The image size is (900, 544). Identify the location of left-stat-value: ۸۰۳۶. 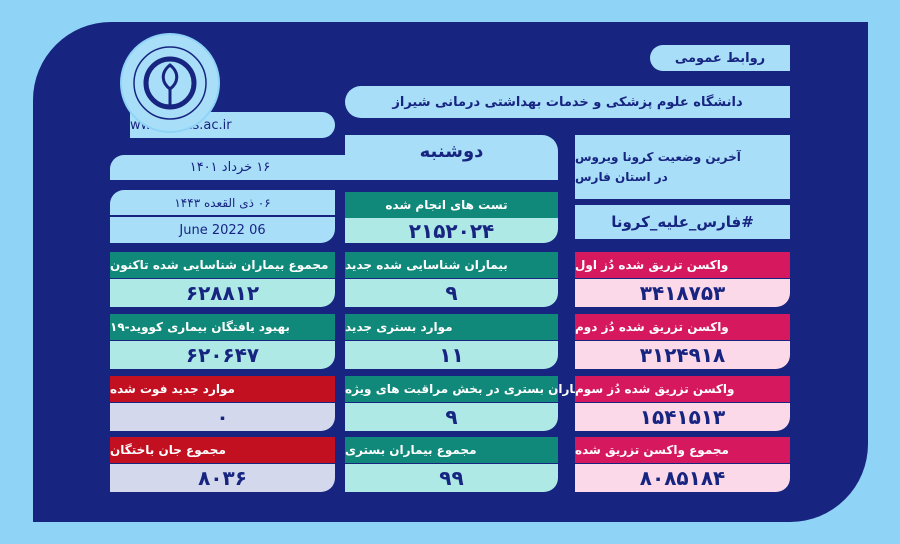
(222, 478).